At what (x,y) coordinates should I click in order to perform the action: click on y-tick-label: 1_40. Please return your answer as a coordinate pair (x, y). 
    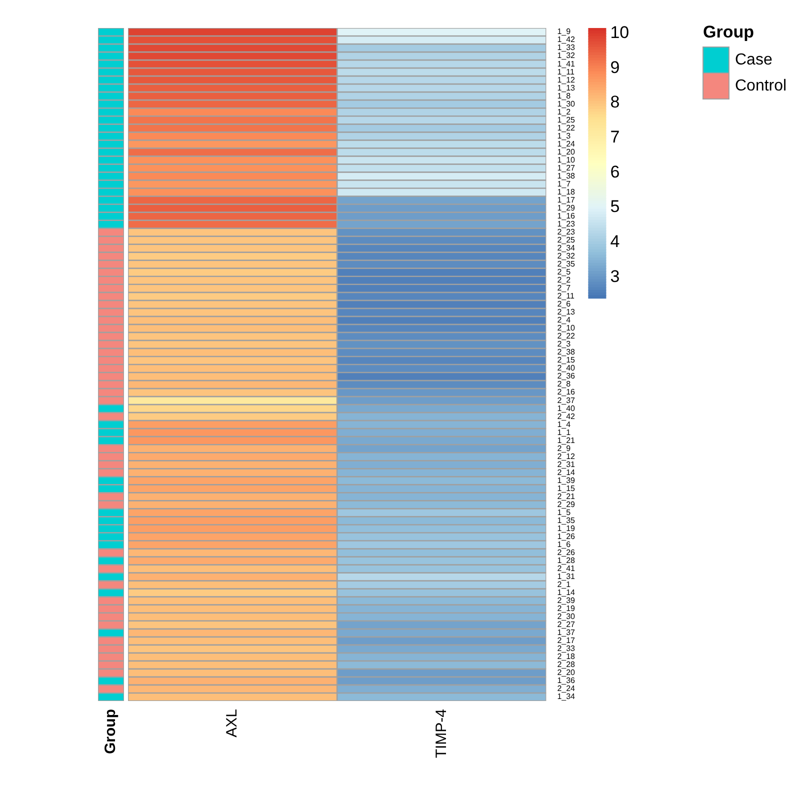
    Looking at the image, I should click on (566, 408).